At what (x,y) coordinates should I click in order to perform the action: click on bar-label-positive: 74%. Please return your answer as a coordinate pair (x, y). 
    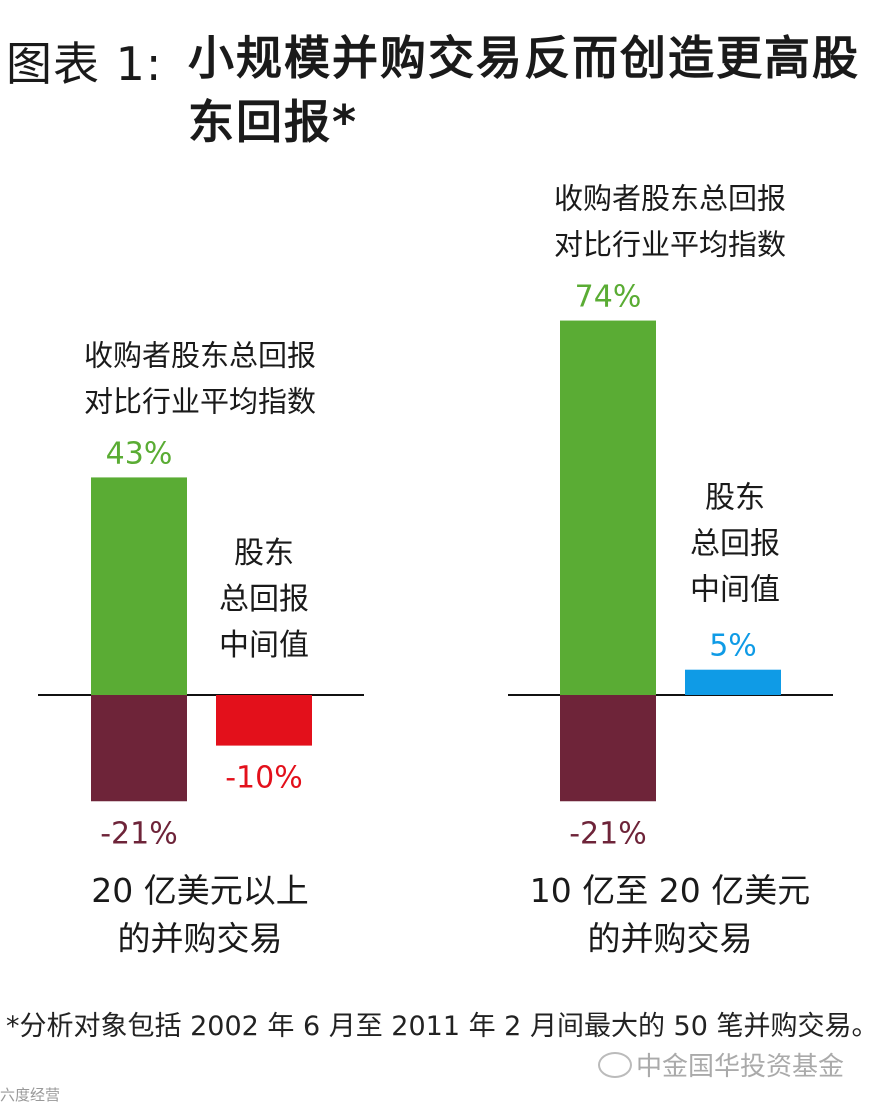
    Looking at the image, I should click on (608, 297).